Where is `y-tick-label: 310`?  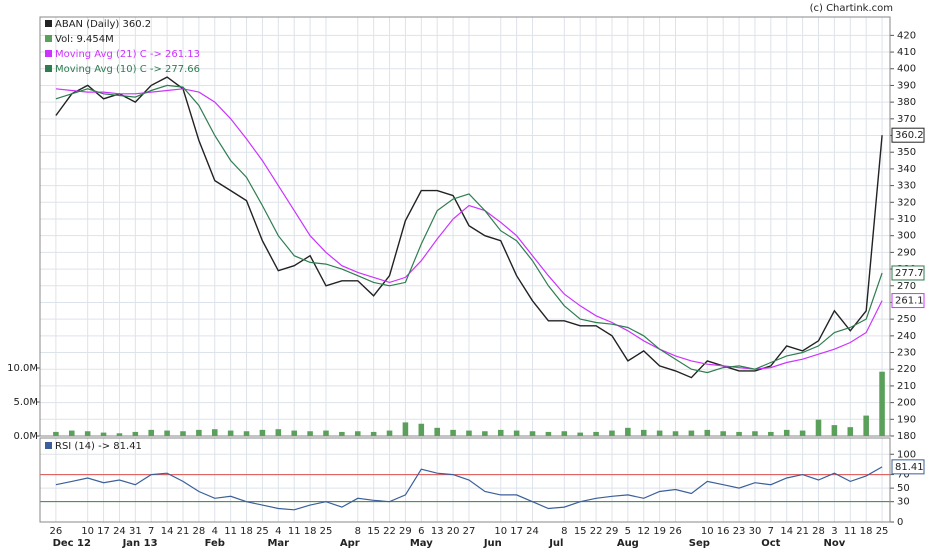 y-tick-label: 310 is located at coordinates (906, 219).